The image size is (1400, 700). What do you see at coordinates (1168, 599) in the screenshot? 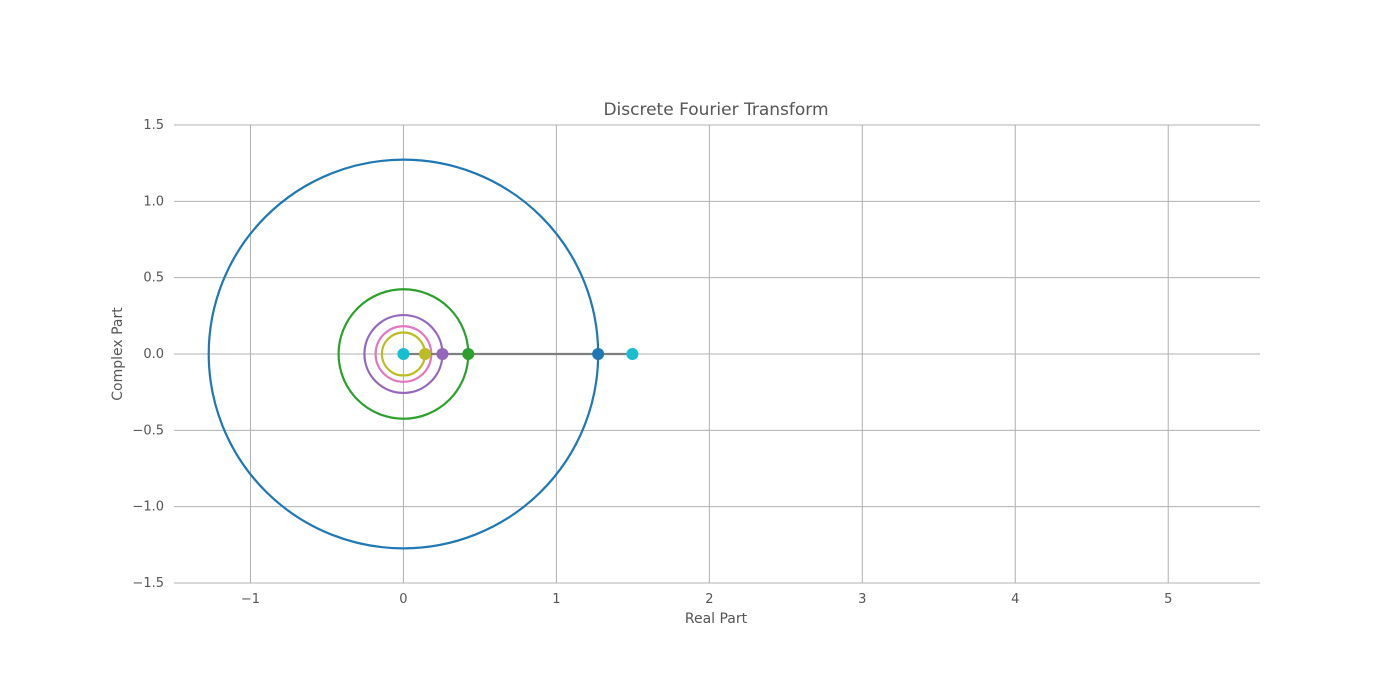
I see `x-tick-label: 5` at bounding box center [1168, 599].